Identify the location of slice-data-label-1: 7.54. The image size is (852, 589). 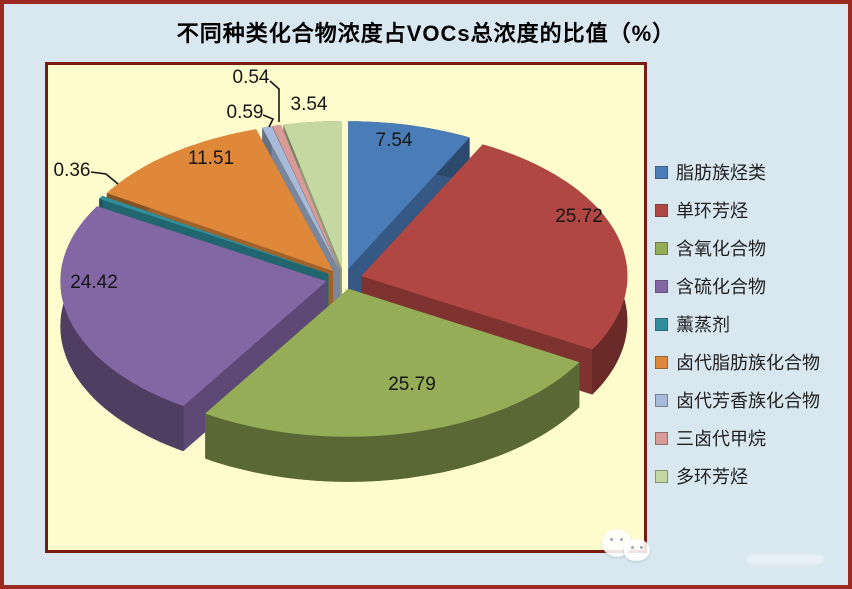
(394, 140).